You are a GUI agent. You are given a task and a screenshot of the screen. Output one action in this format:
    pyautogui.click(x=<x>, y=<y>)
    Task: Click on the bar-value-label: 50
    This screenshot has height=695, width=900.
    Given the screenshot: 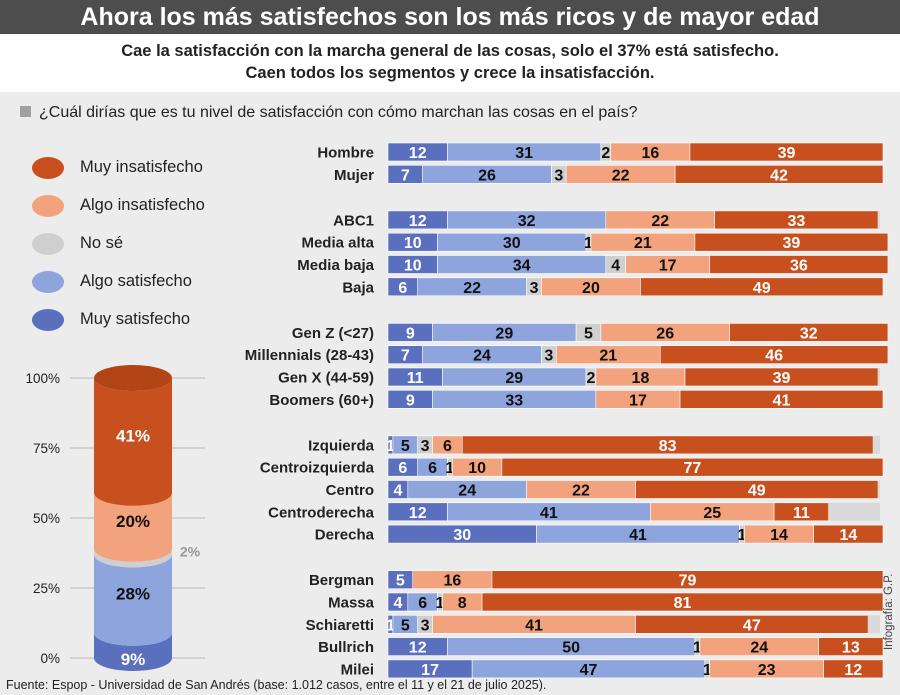 What is the action you would take?
    pyautogui.click(x=571, y=648)
    